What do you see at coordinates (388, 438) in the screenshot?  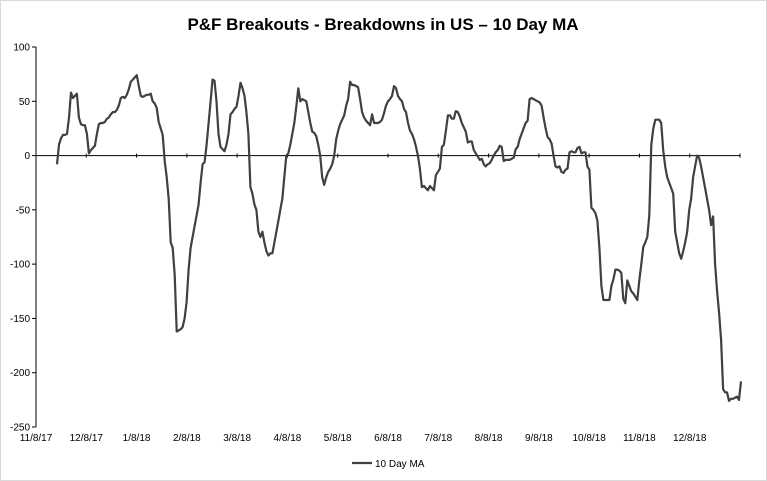 I see `x-tick-label: 6/8/18` at bounding box center [388, 438].